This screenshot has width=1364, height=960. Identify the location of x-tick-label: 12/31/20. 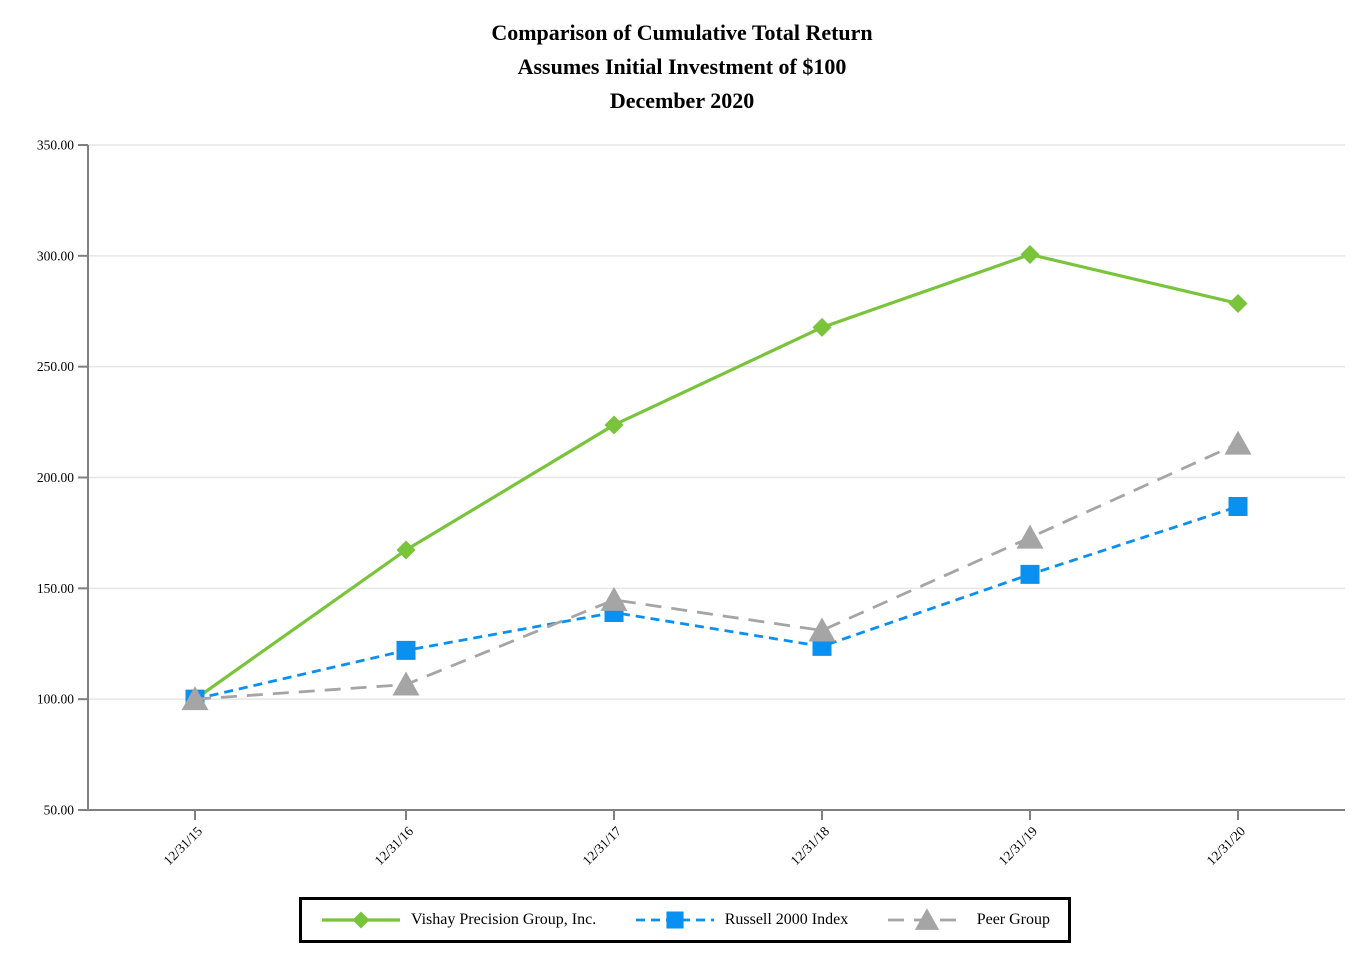
(1226, 845).